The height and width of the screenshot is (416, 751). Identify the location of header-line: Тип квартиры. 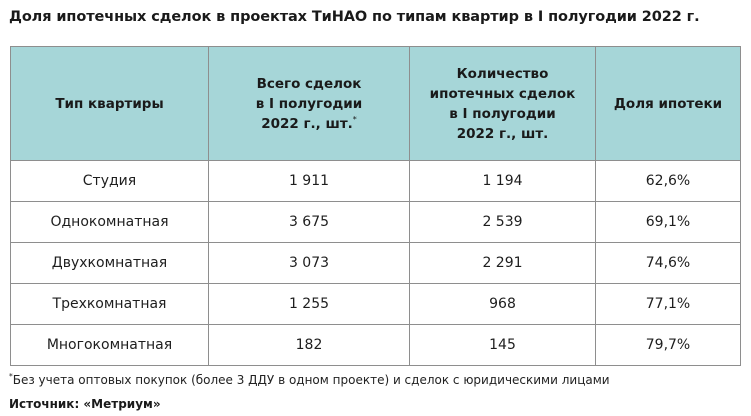
(109, 103).